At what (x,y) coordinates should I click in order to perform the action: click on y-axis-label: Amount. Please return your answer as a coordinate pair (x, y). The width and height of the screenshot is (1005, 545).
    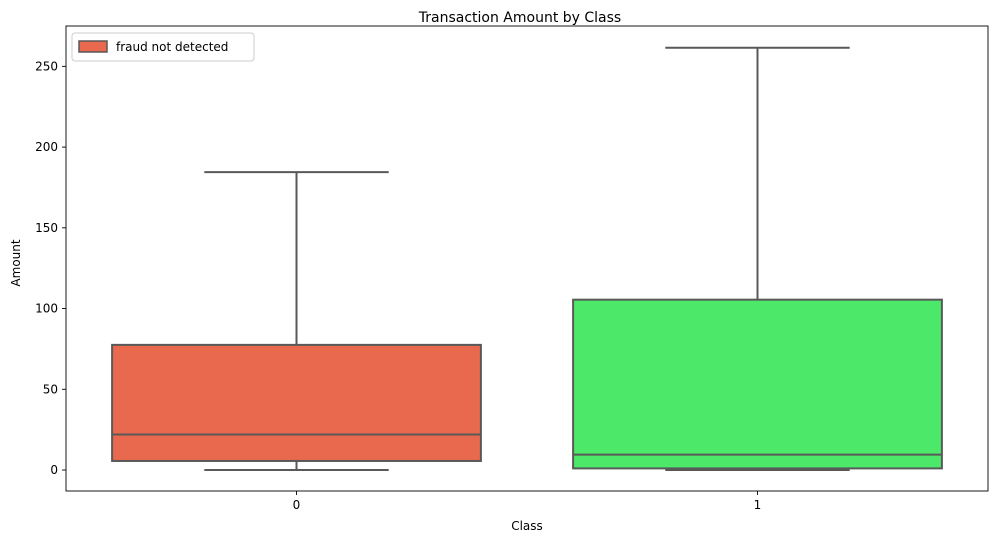
    Looking at the image, I should click on (16, 262).